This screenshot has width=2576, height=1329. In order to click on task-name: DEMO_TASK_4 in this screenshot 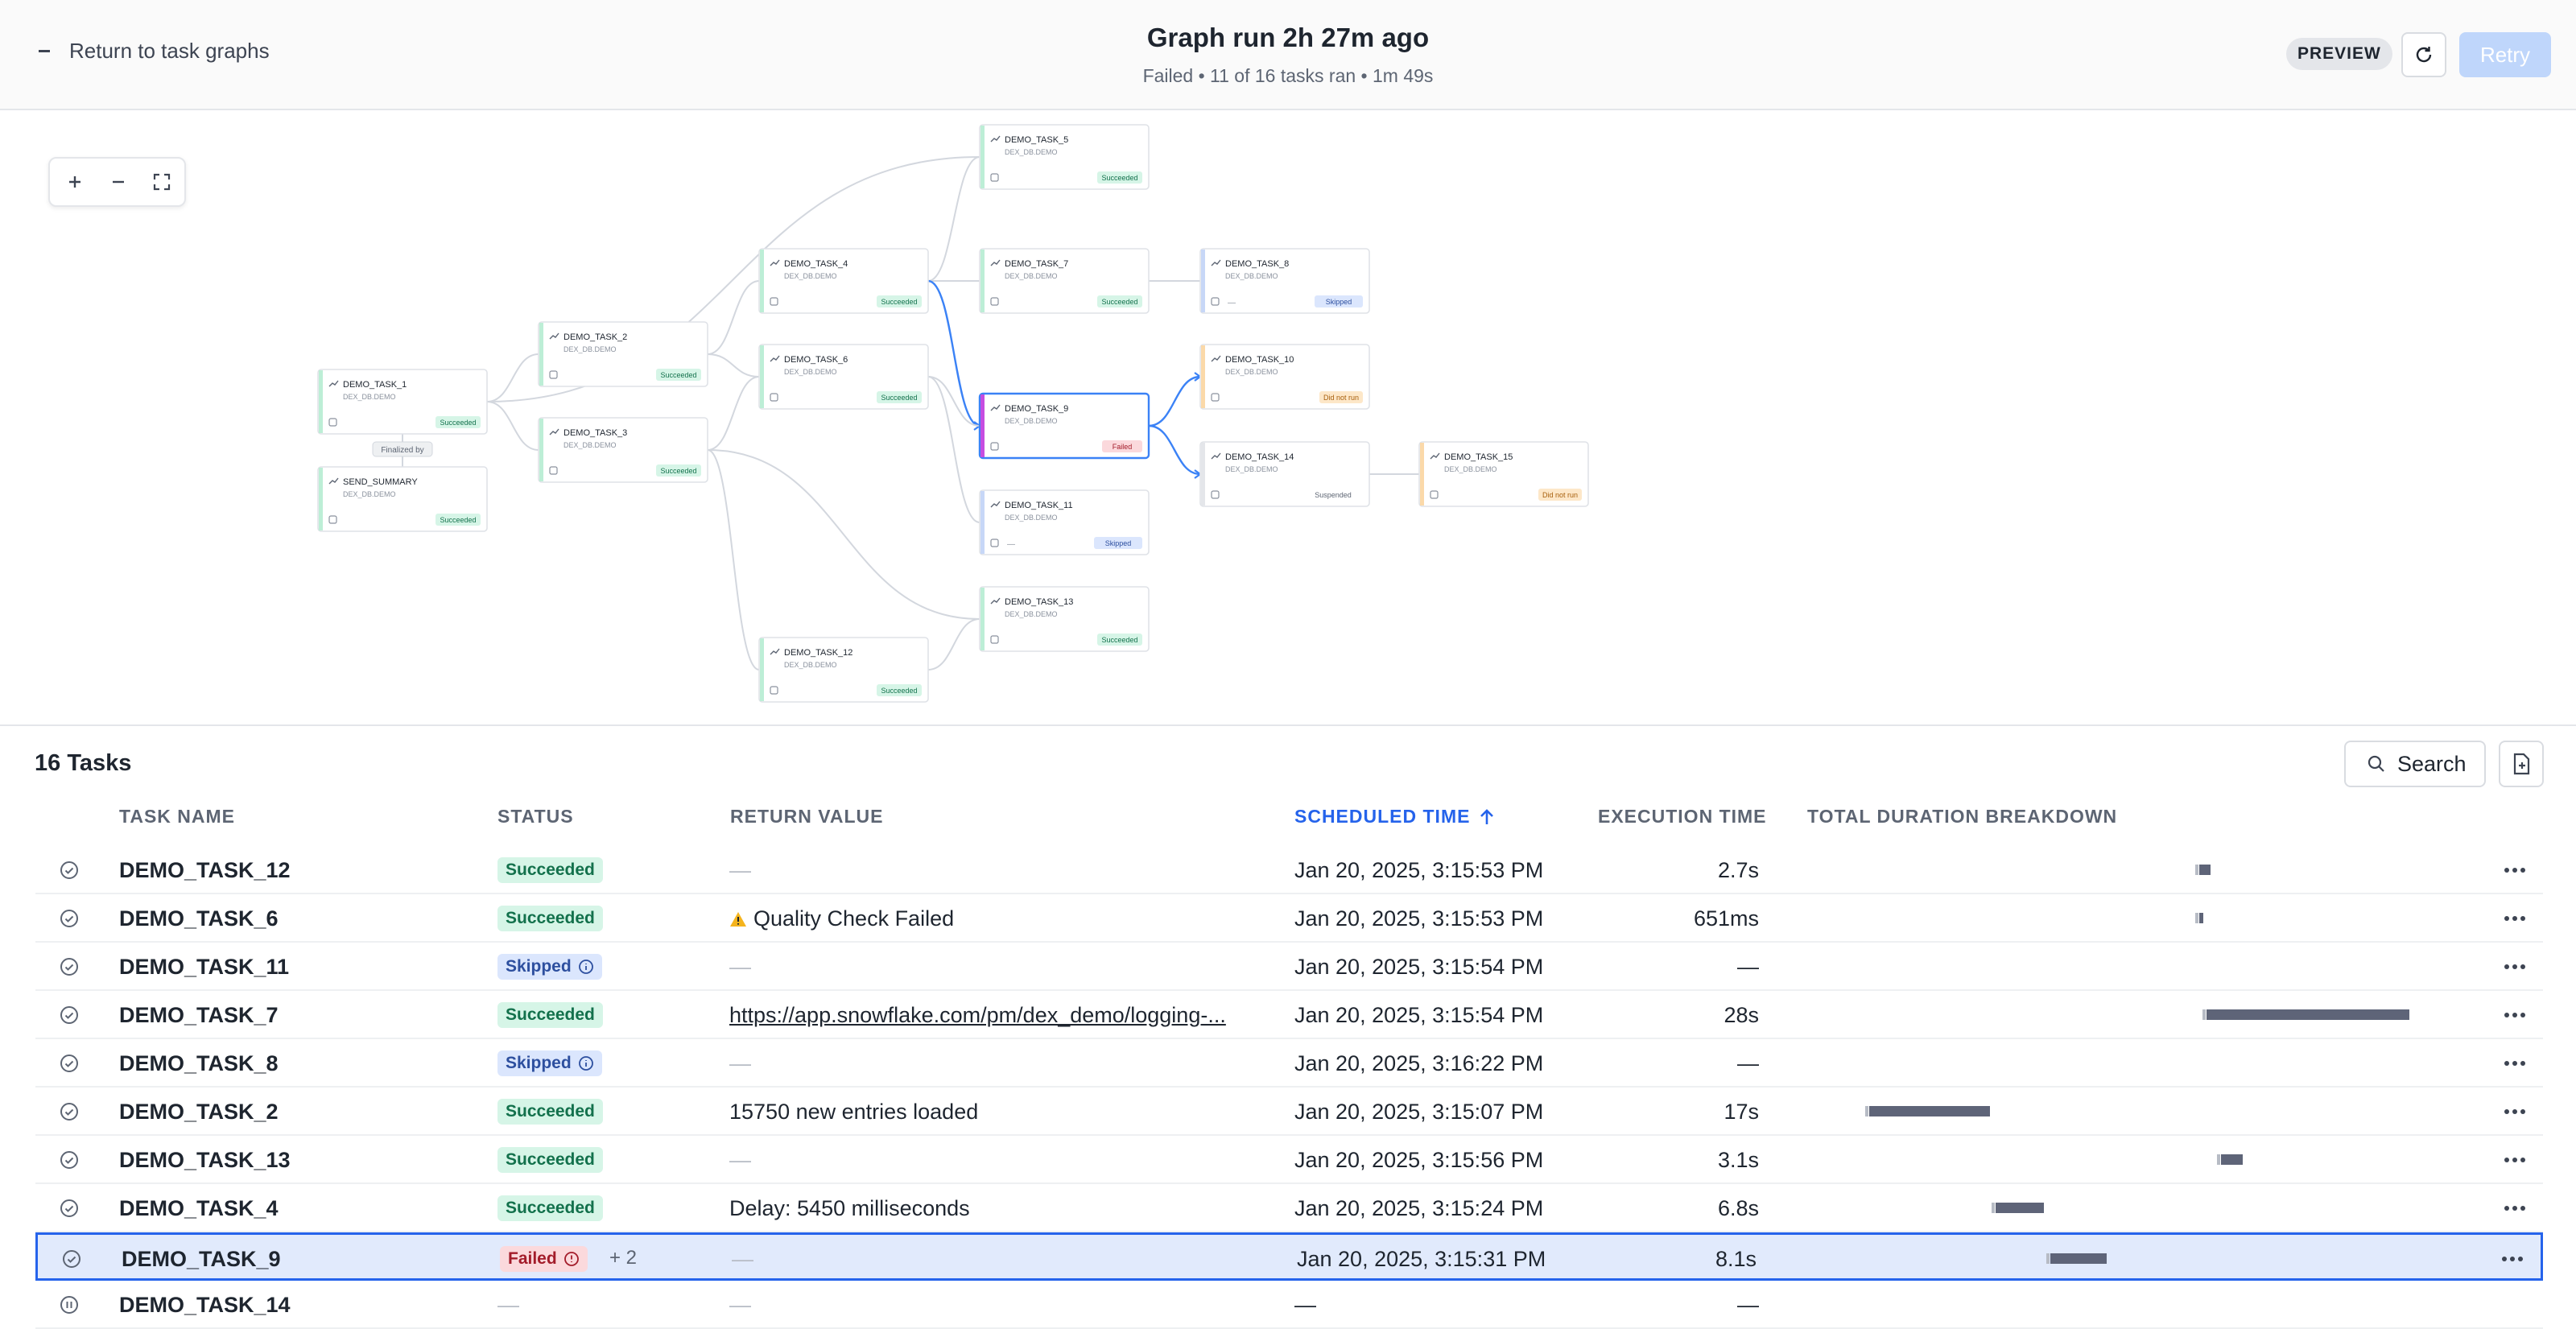, I will do `click(199, 1208)`.